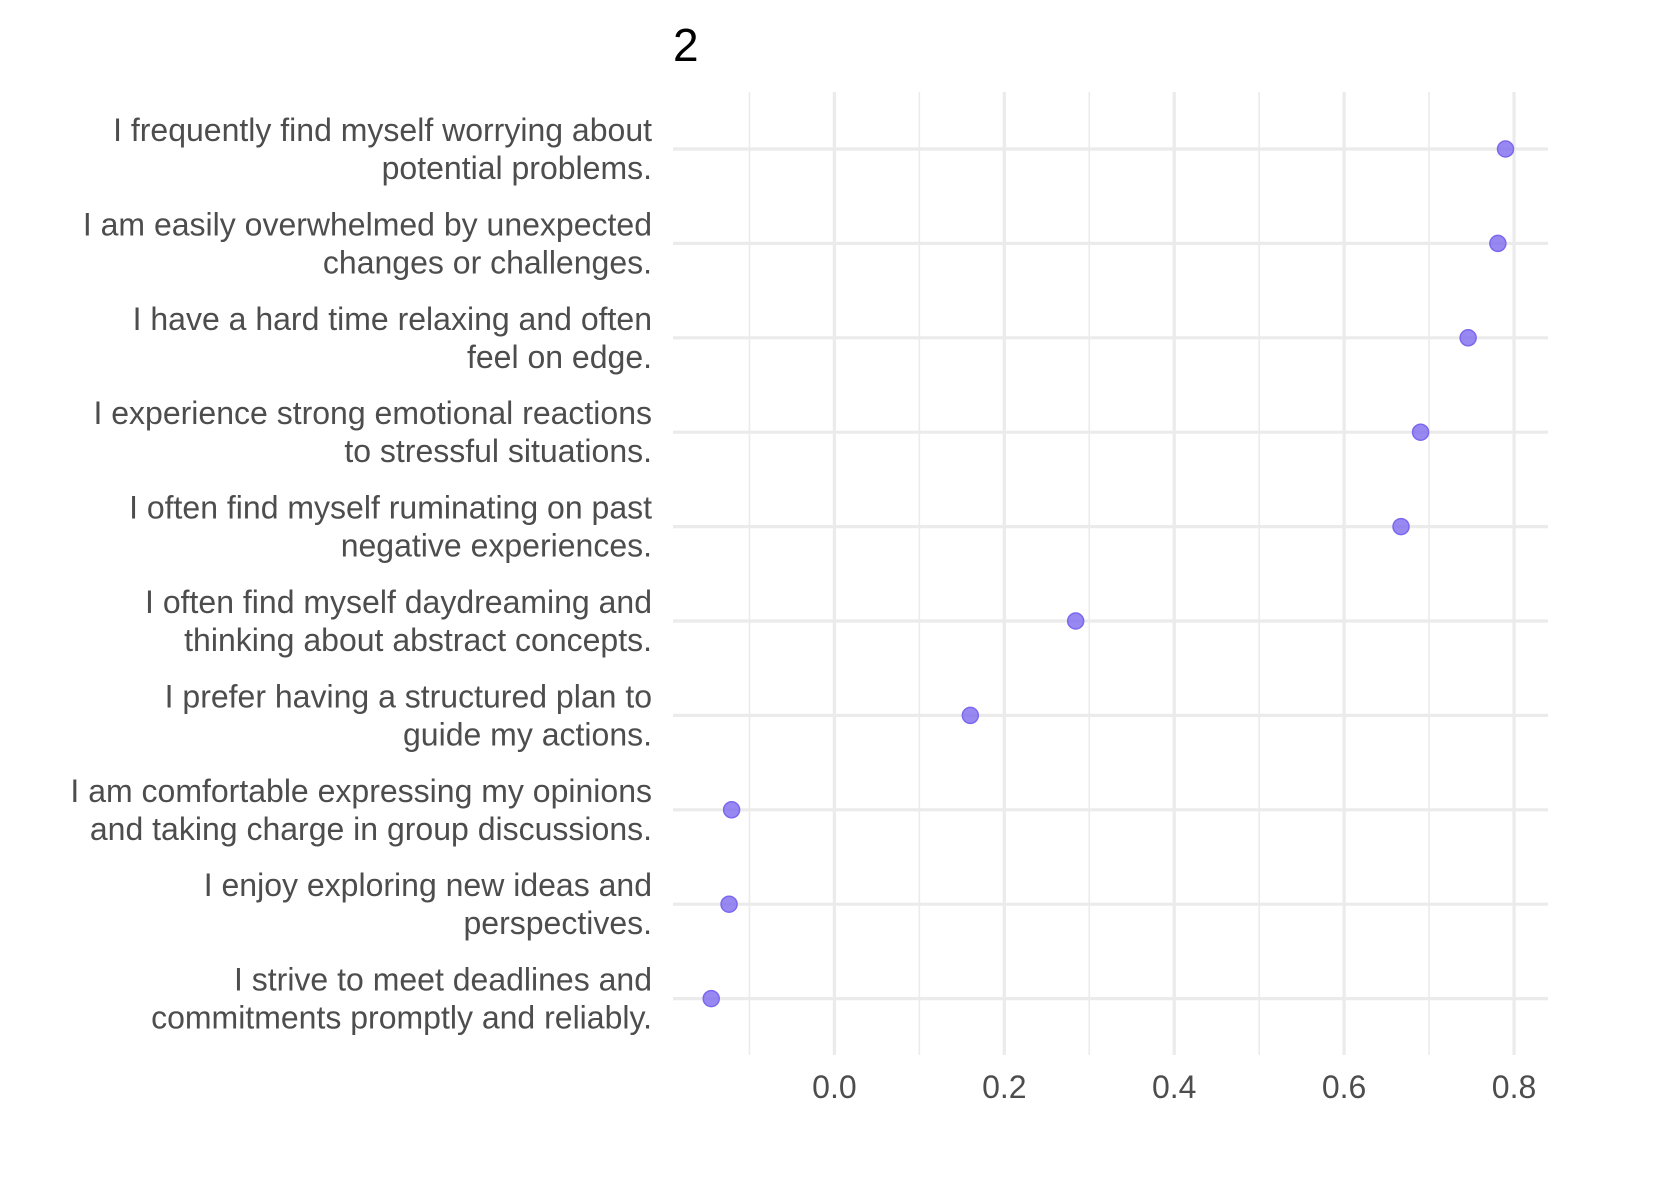 The width and height of the screenshot is (1653, 1190). Describe the element at coordinates (487, 262) in the screenshot. I see `y-tick-label-line: changes or challenges.` at that location.